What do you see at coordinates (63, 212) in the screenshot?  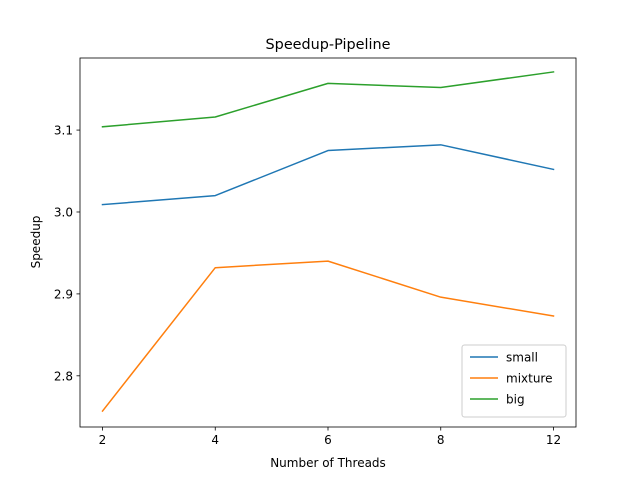 I see `y-tick-label: 3.0` at bounding box center [63, 212].